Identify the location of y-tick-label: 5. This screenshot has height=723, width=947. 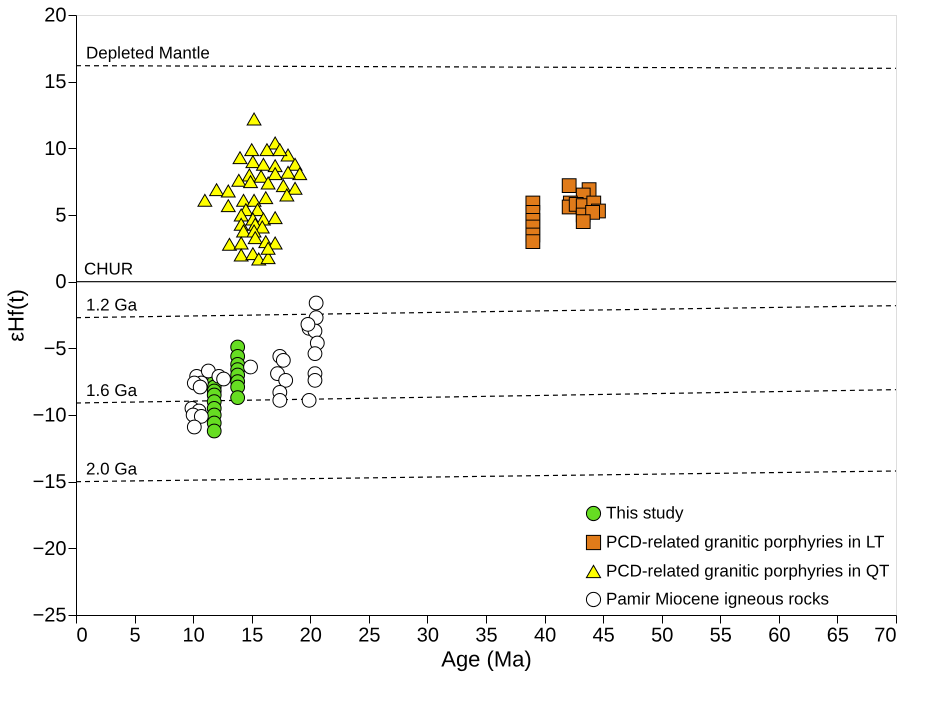
(60, 215).